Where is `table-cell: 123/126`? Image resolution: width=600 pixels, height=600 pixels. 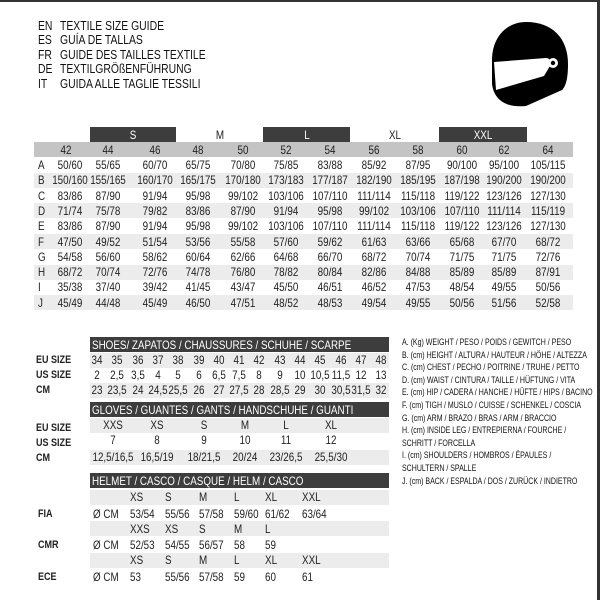
table-cell: 123/126 is located at coordinates (504, 226).